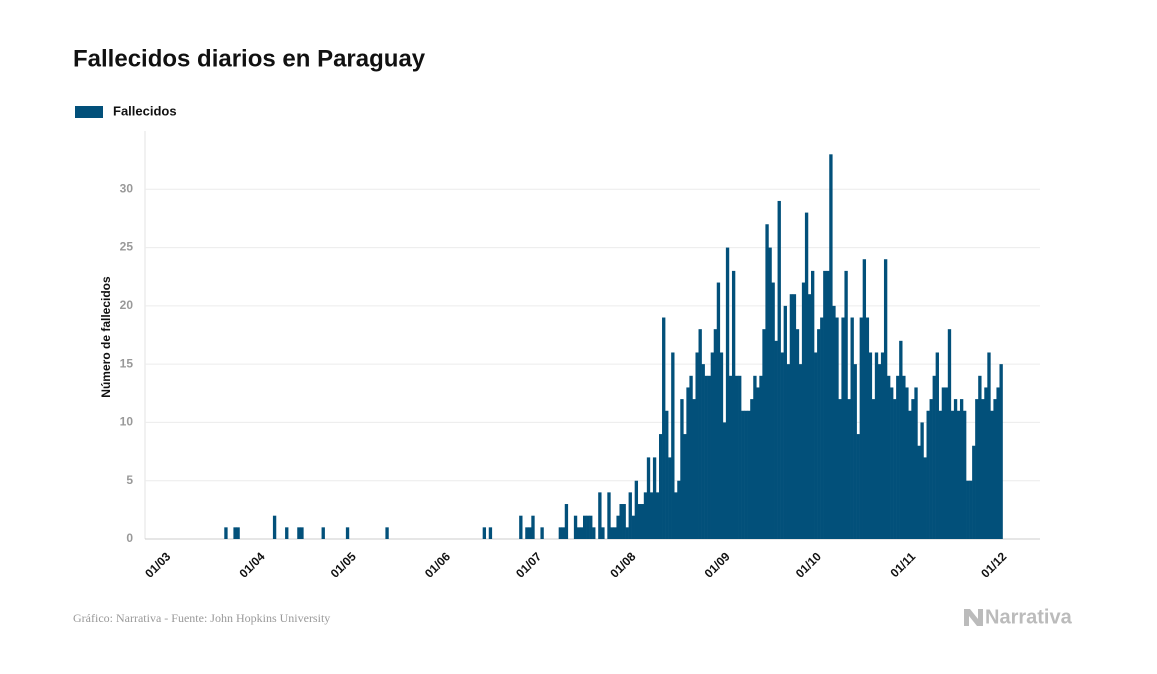 This screenshot has width=1157, height=674. Describe the element at coordinates (251, 564) in the screenshot. I see `x-tick-label: 01/04` at that location.